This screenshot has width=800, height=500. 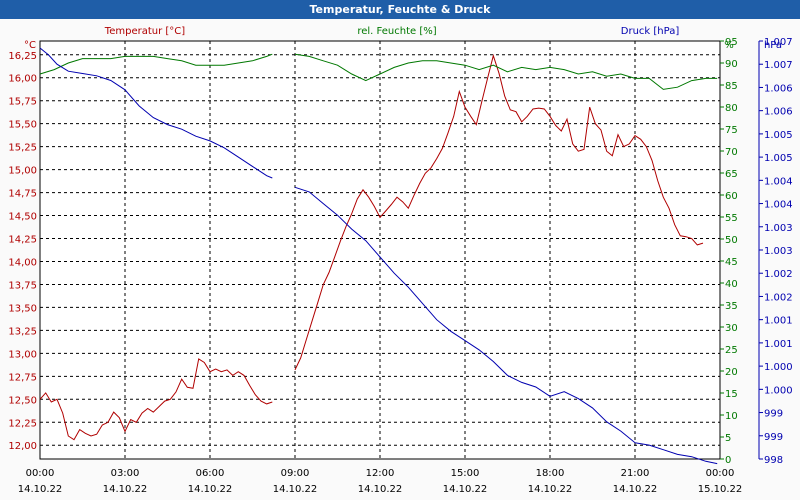 I want to click on x-tick-time: 03:00, so click(x=125, y=473).